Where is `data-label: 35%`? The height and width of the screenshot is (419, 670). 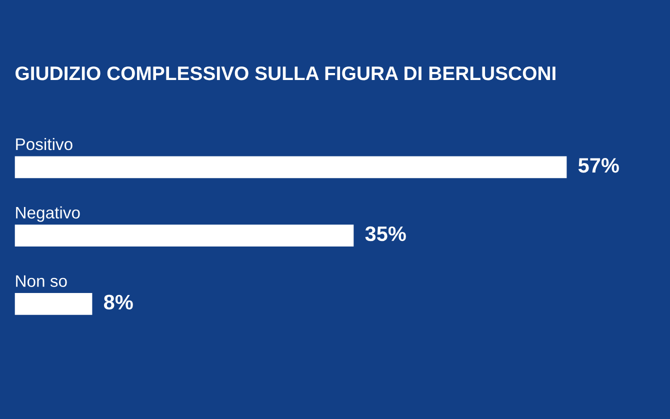
data-label: 35% is located at coordinates (385, 234).